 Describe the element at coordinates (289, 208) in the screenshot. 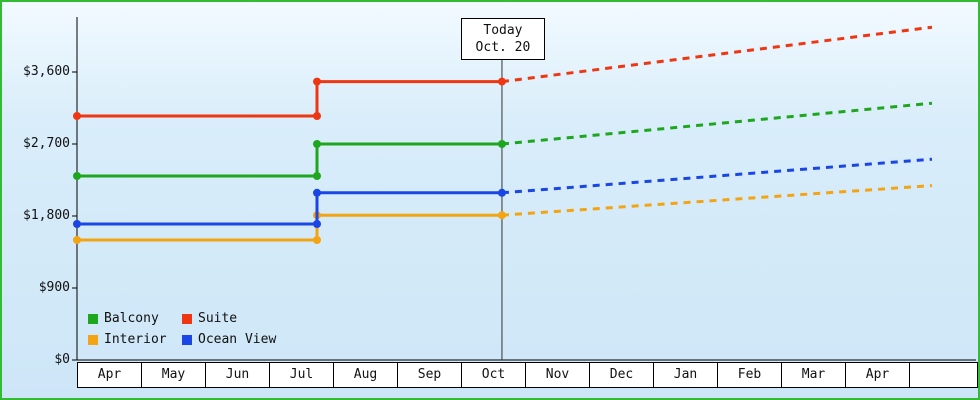

I see `series-line-ocean-view` at that location.